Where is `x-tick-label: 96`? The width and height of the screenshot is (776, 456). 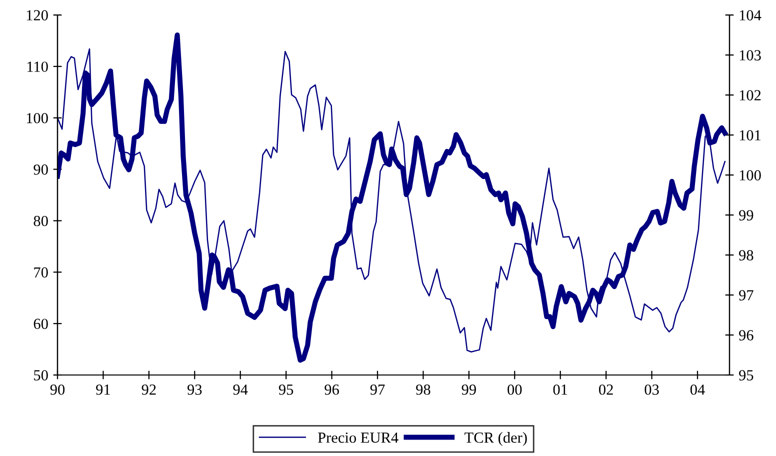
x-tick-label: 96 is located at coordinates (331, 389).